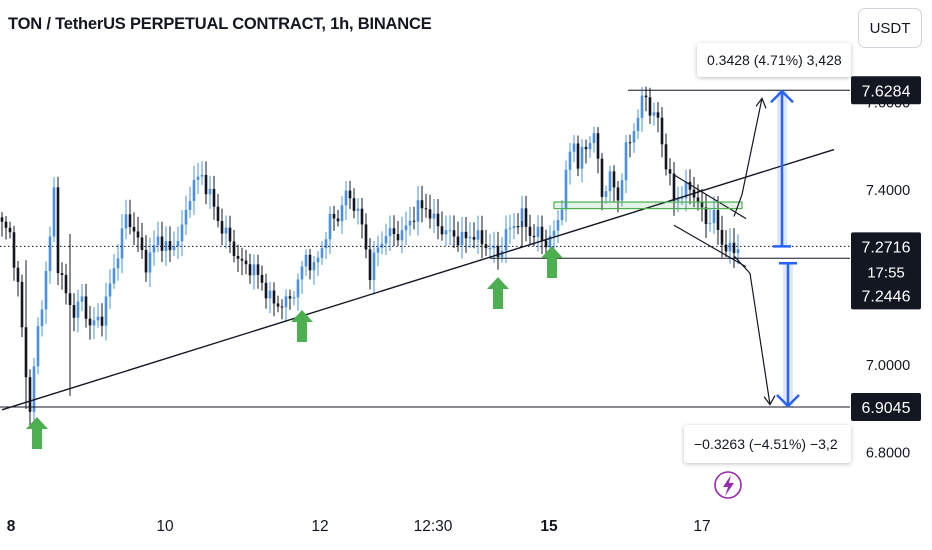 This screenshot has height=550, width=932. Describe the element at coordinates (11, 526) in the screenshot. I see `x-tick-label: 8` at that location.